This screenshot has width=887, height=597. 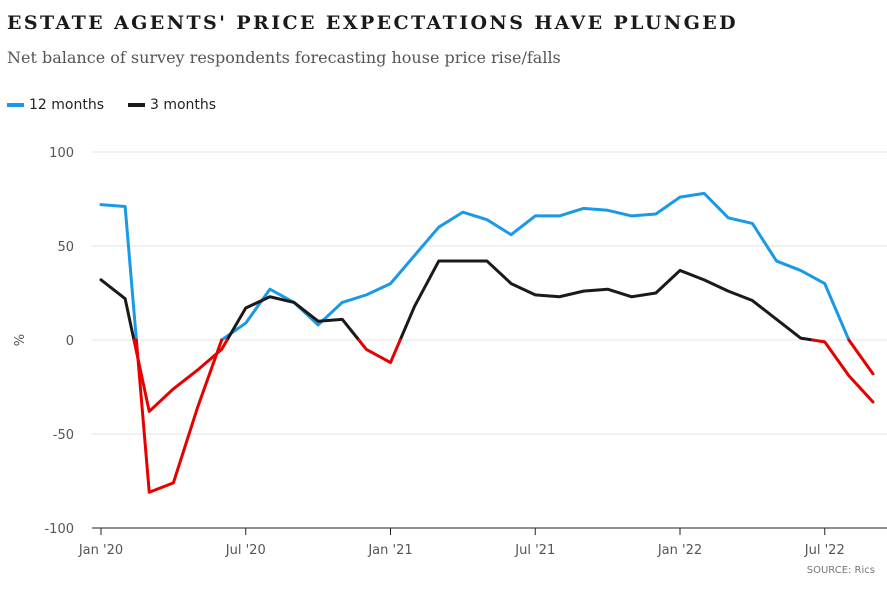 I want to click on legend: 12 months 3 months, so click(x=123, y=105).